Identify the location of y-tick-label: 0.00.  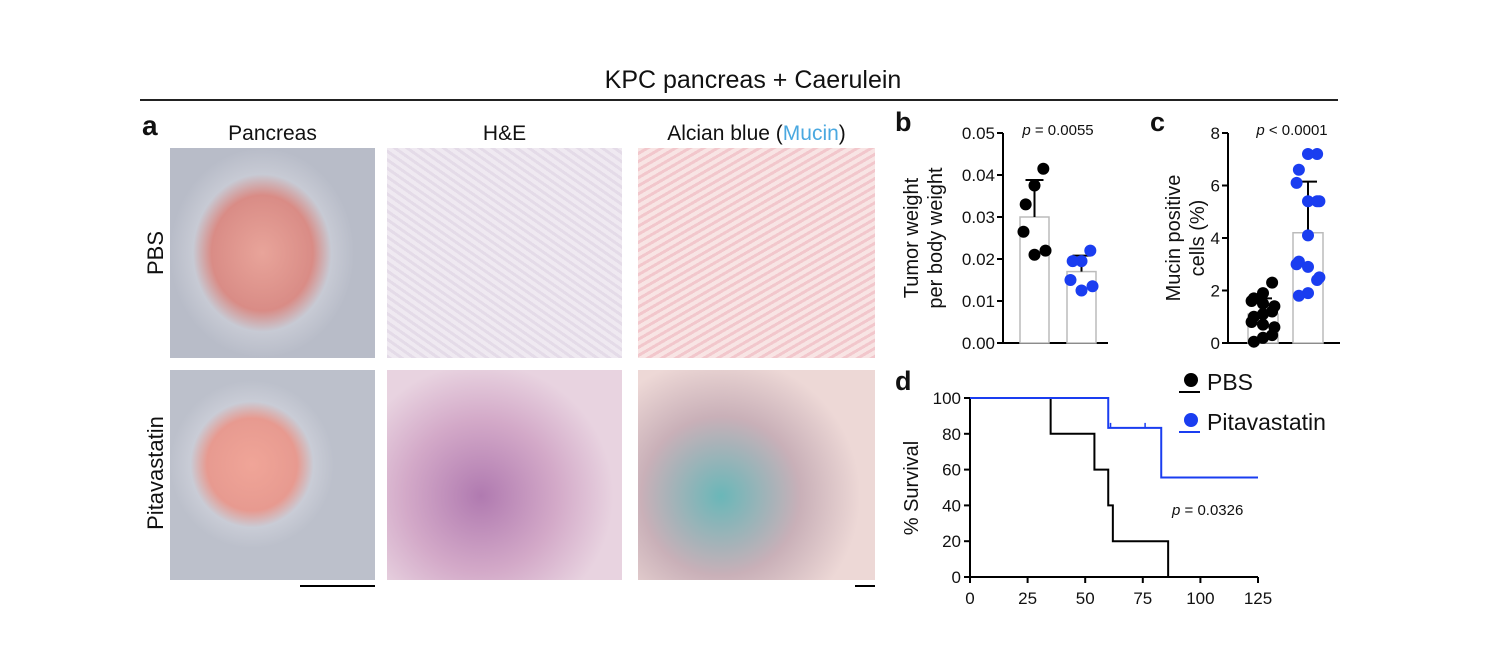
(978, 343).